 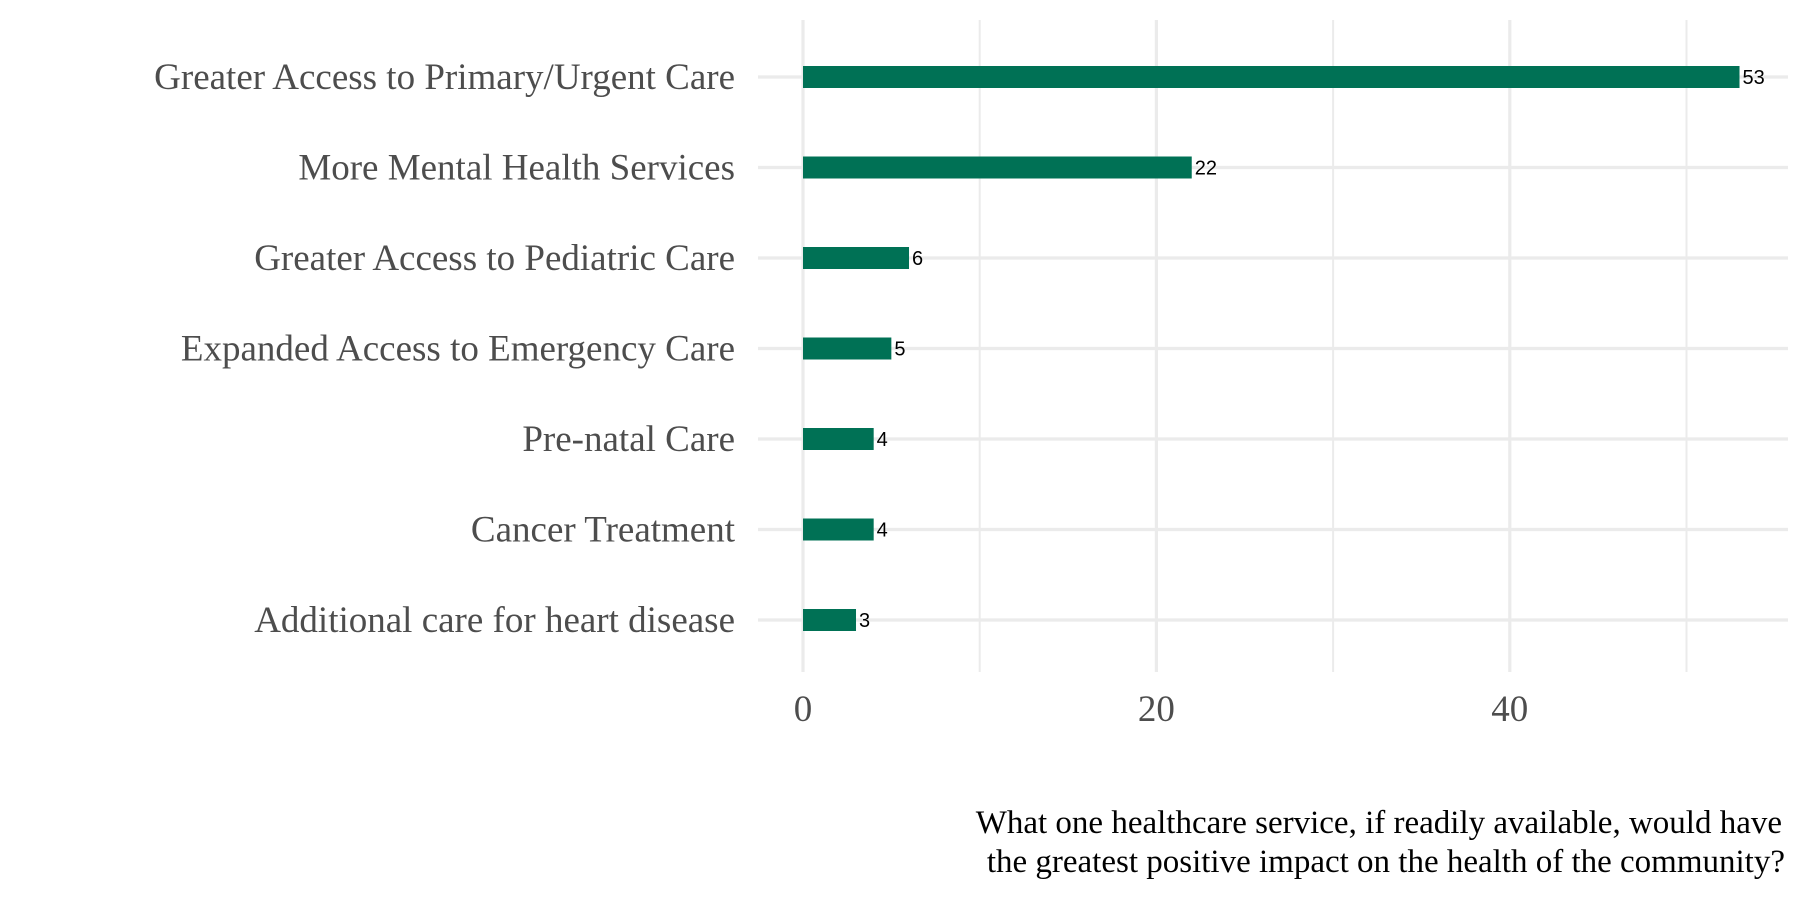 I want to click on category-label: Additional care for heart disease, so click(x=494, y=620).